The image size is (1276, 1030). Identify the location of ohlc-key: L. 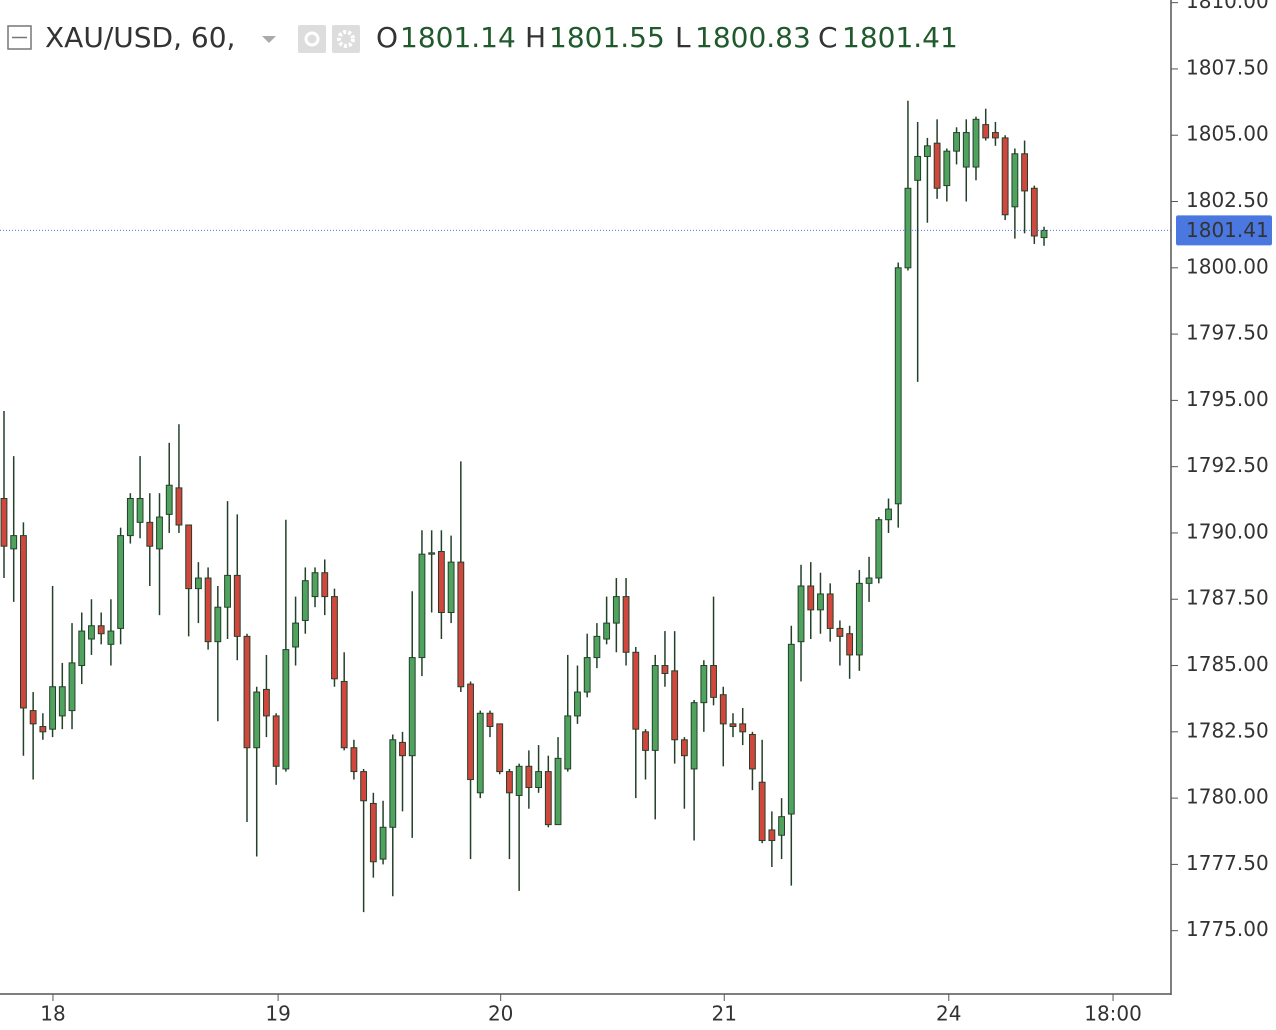
(683, 37).